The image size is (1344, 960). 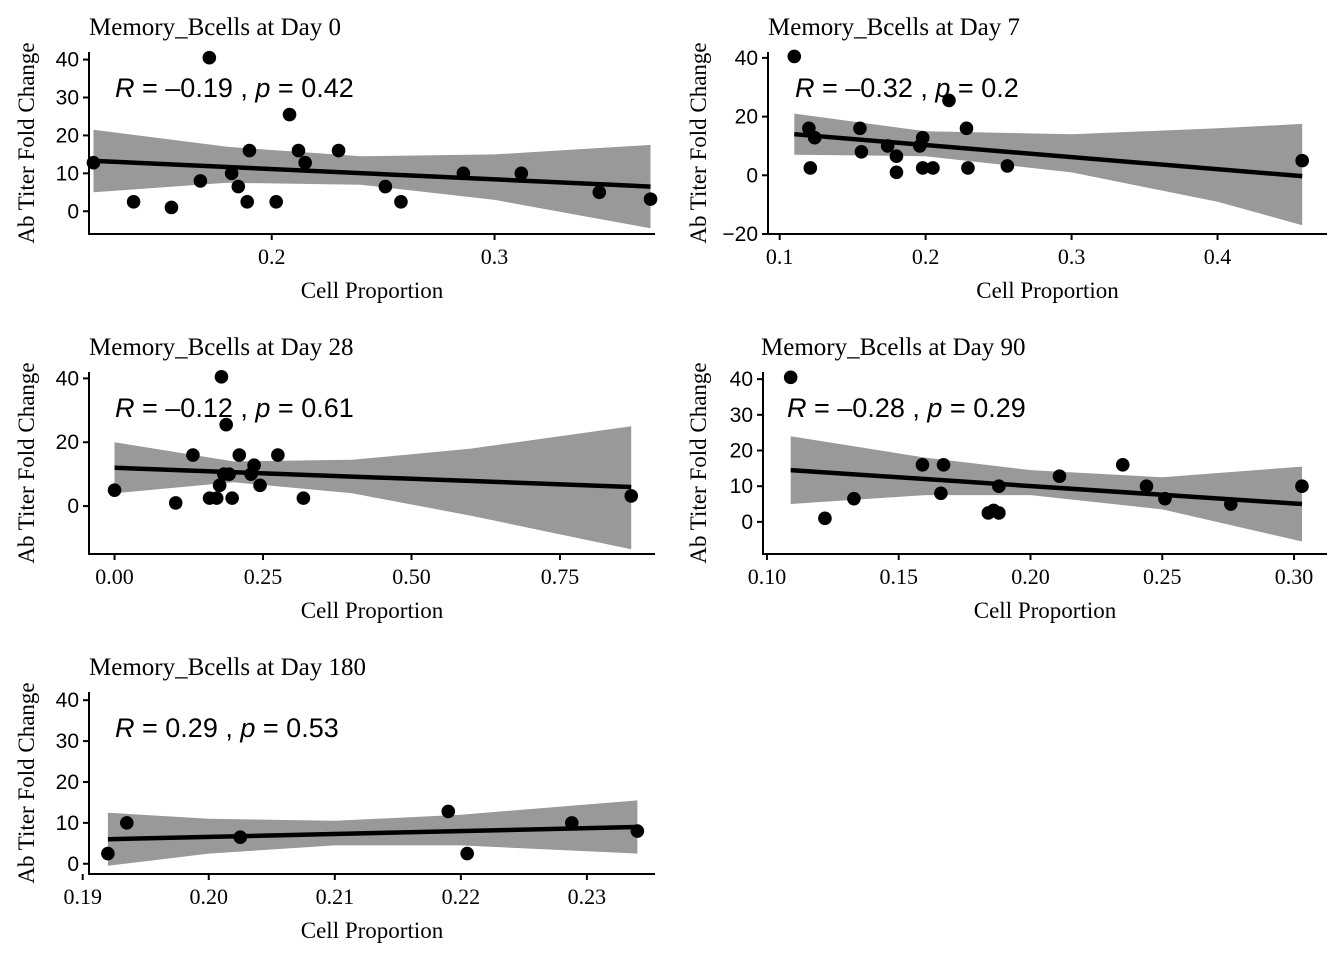 What do you see at coordinates (372, 179) in the screenshot?
I see `confidence-band` at bounding box center [372, 179].